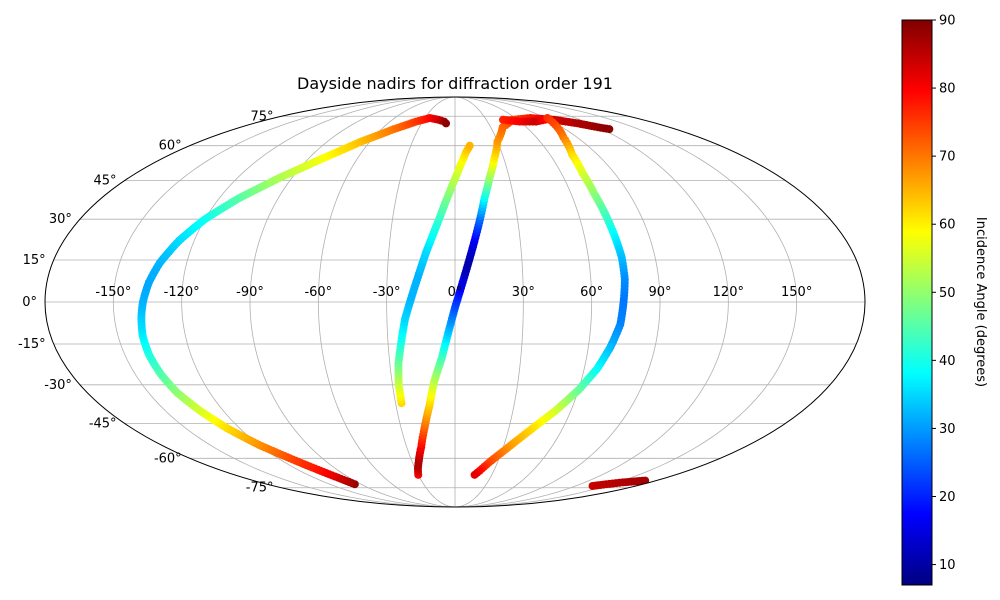 This screenshot has width=1000, height=600. What do you see at coordinates (947, 225) in the screenshot?
I see `colorbar-tick-label: 60` at bounding box center [947, 225].